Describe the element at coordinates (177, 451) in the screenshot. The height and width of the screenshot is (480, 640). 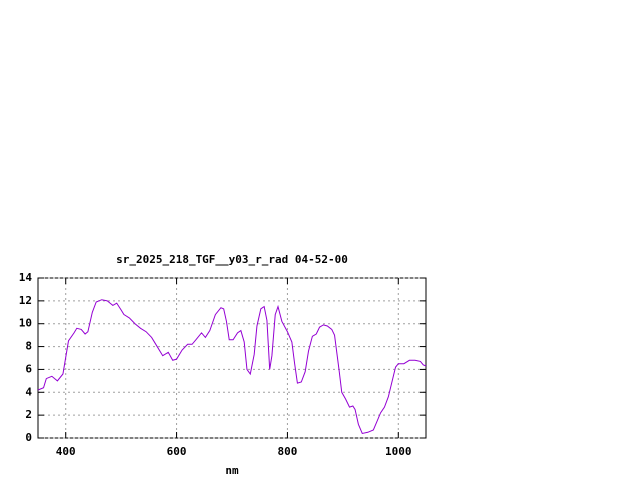
I see `x-tick-label: 600` at that location.